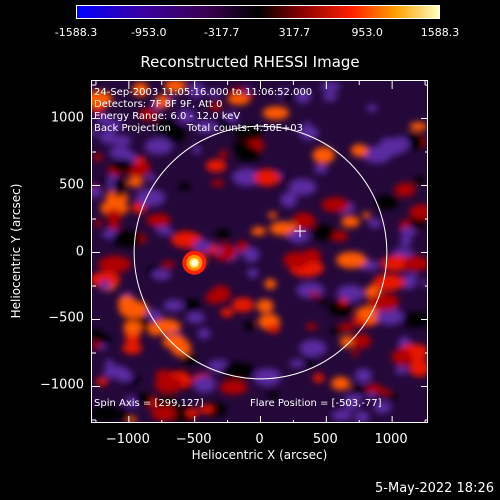 The width and height of the screenshot is (500, 500). What do you see at coordinates (66, 318) in the screenshot?
I see `y-tick-label: −500` at bounding box center [66, 318].